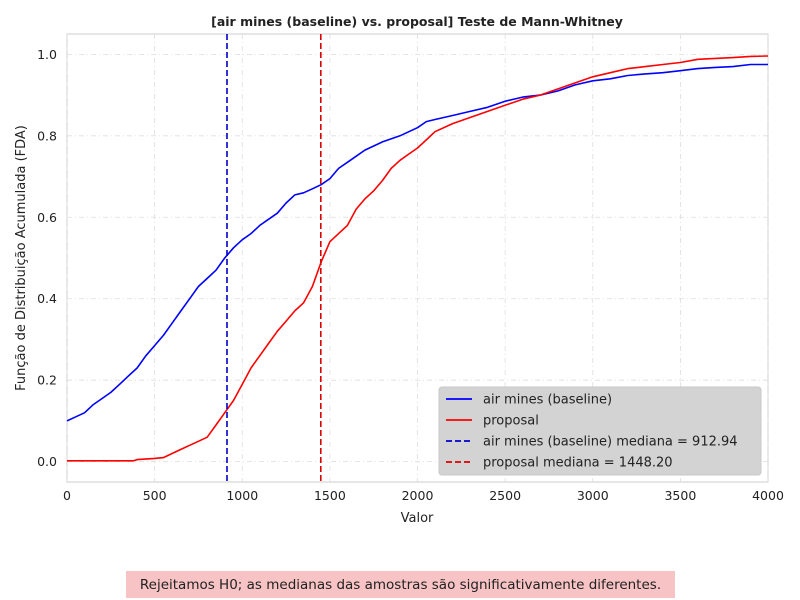  I want to click on x-tick-label: 3500, so click(680, 495).